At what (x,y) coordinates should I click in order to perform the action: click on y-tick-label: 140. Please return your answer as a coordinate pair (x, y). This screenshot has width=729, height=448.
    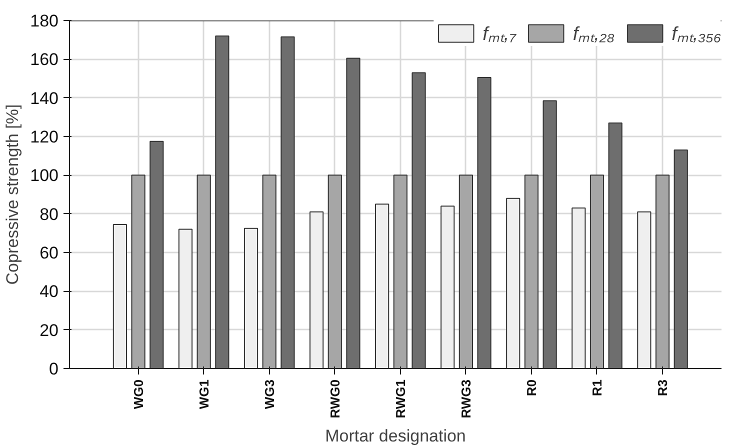
    Looking at the image, I should click on (44, 98).